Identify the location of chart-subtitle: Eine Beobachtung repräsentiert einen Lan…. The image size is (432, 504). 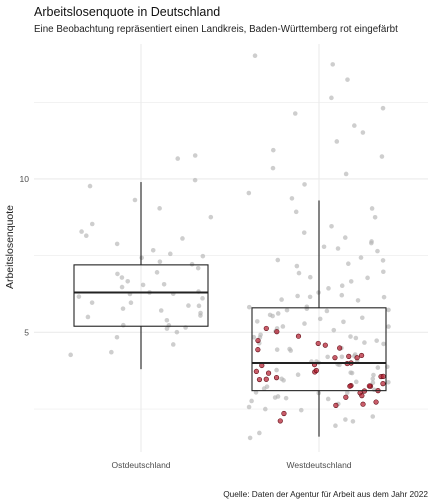
(216, 29).